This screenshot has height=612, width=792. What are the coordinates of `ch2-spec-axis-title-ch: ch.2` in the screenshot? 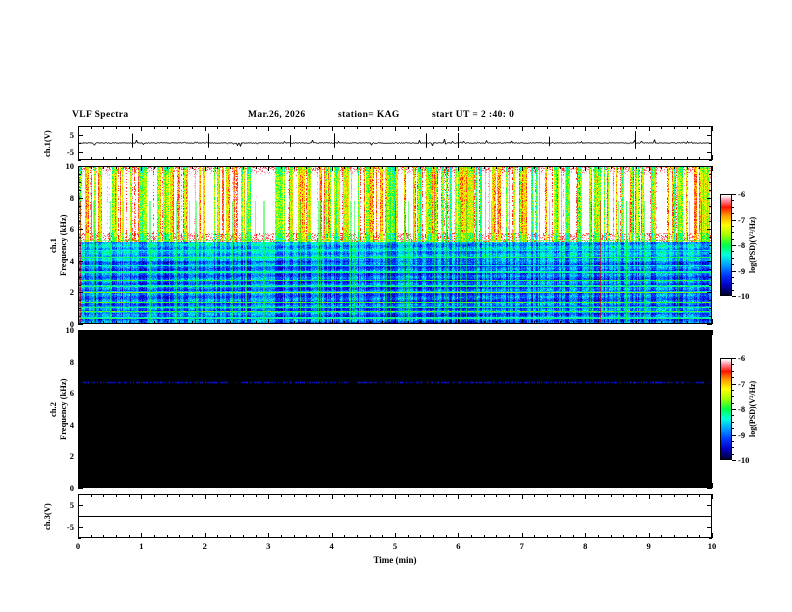 It's located at (53, 409).